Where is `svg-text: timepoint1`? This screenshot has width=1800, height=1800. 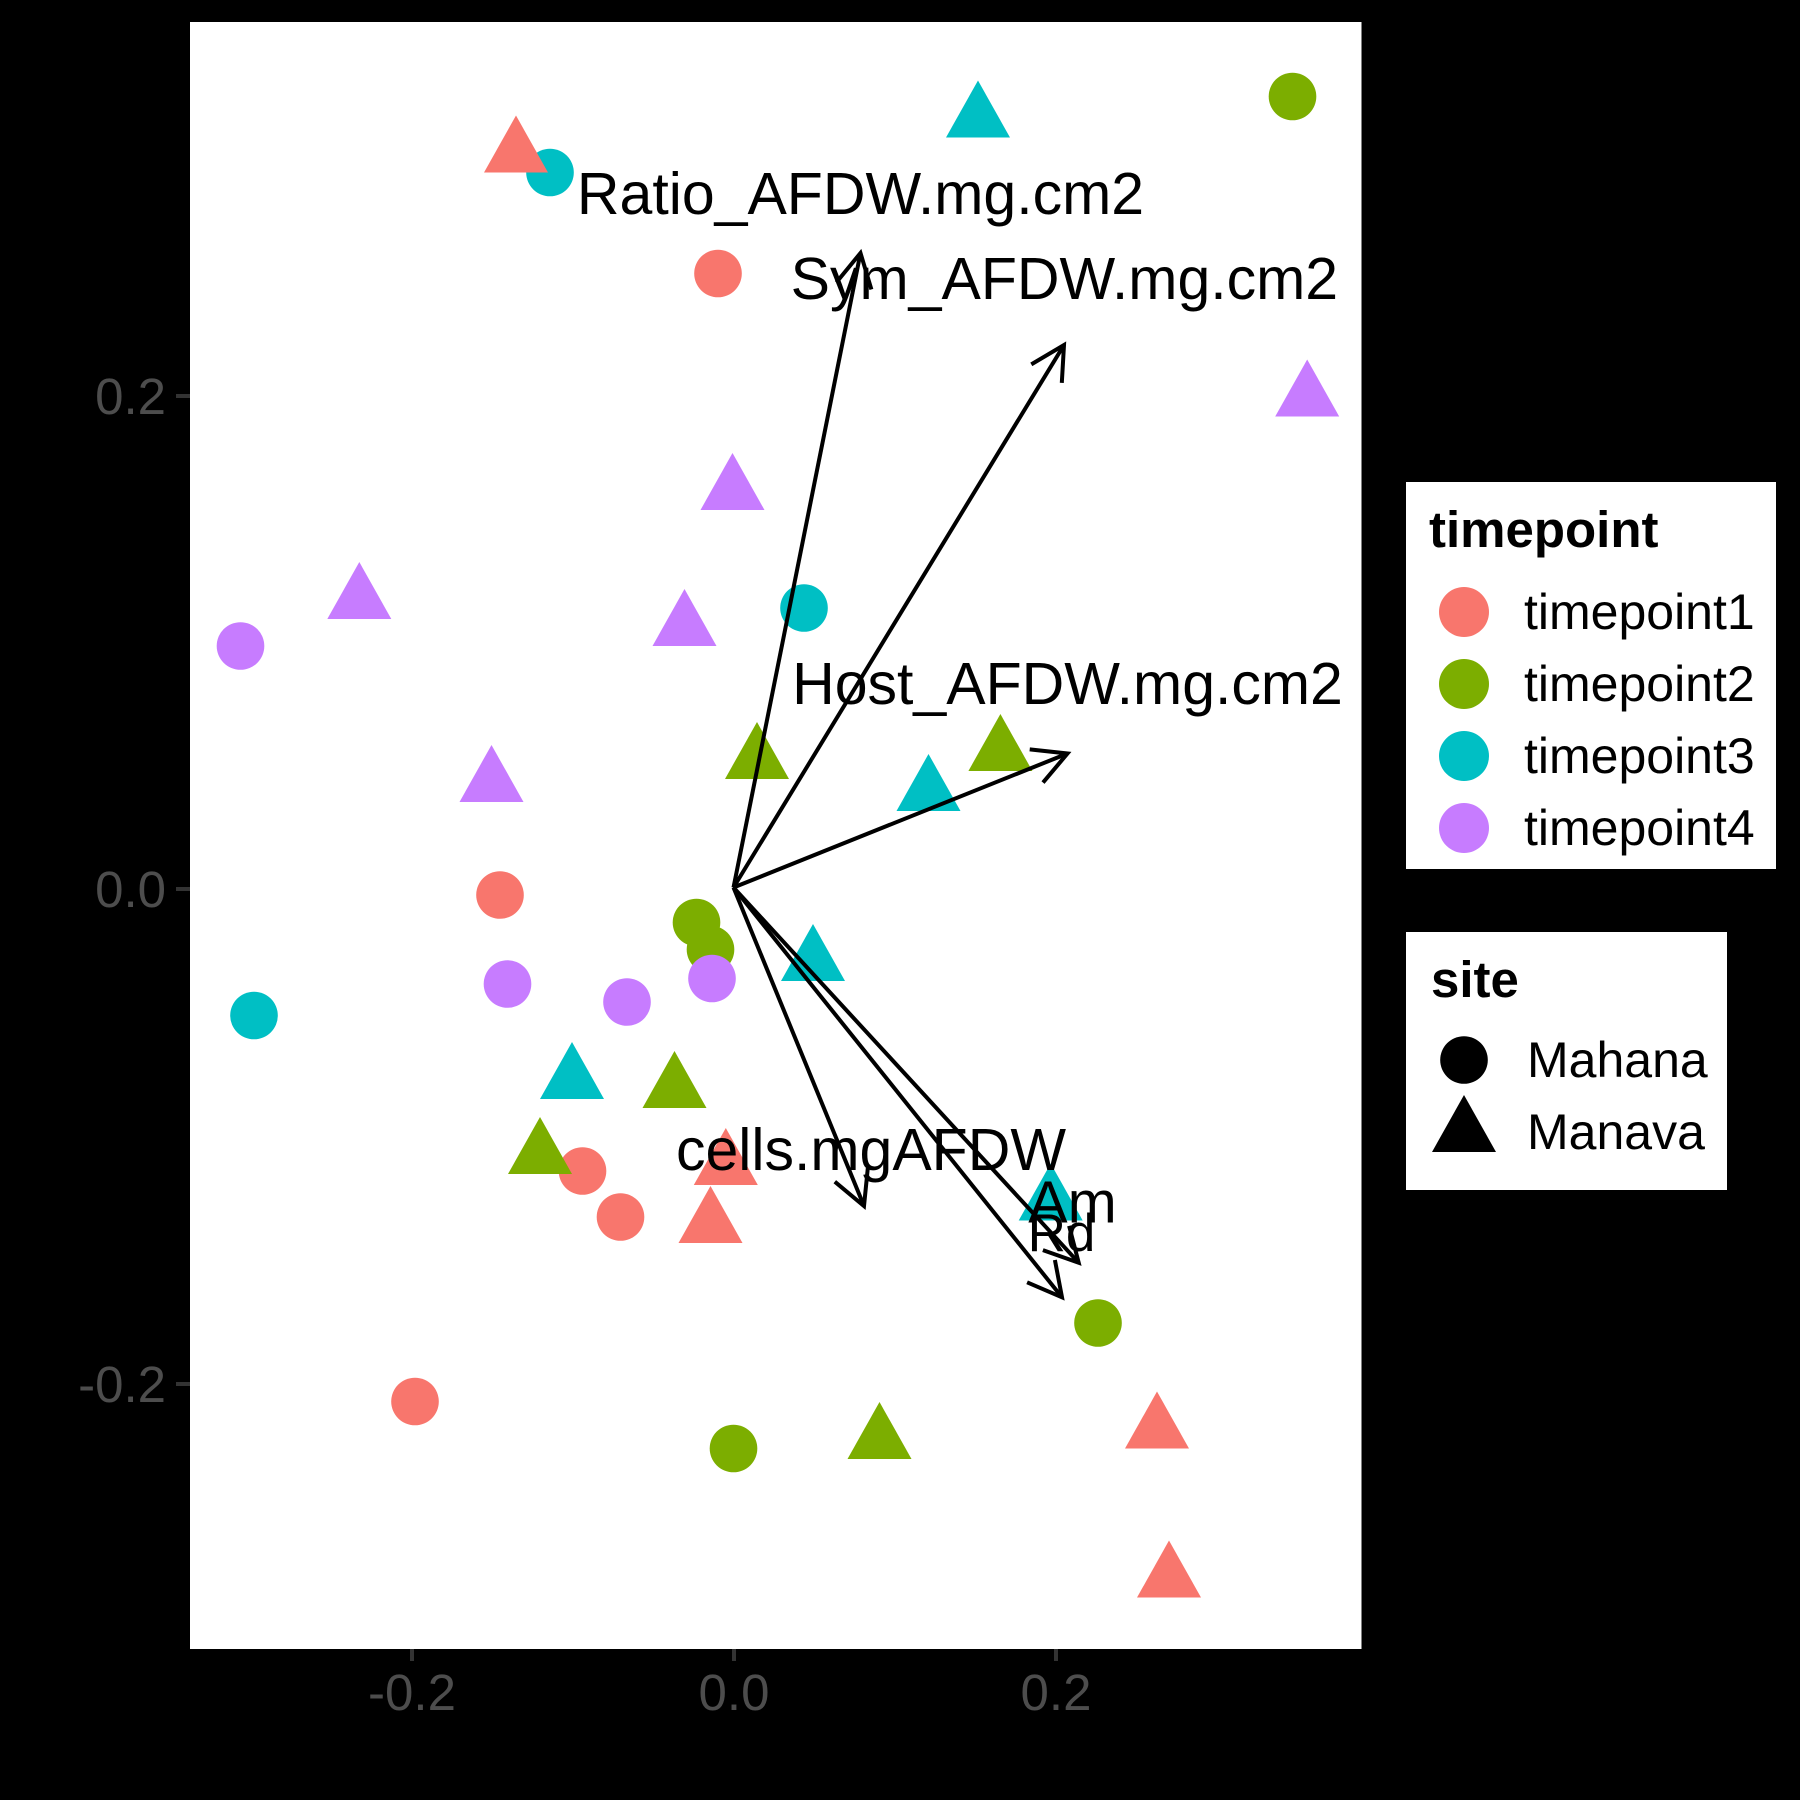
svg-text: timepoint1 is located at coordinates (1639, 612).